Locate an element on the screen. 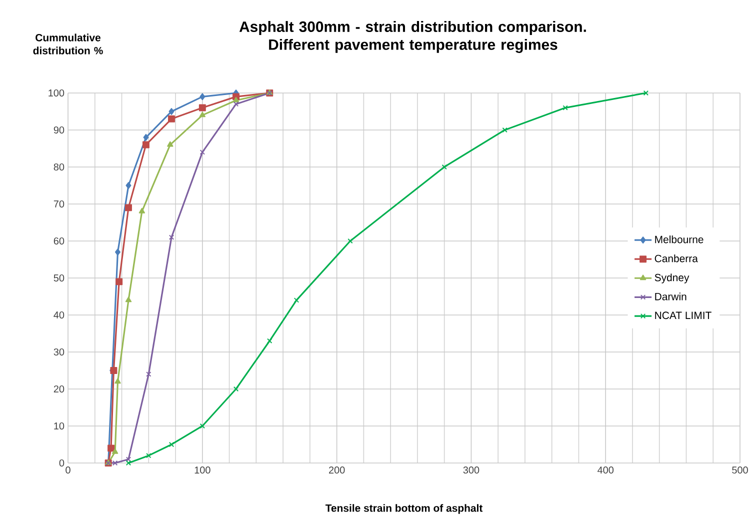  y-tick-label: 70 is located at coordinates (59, 204).